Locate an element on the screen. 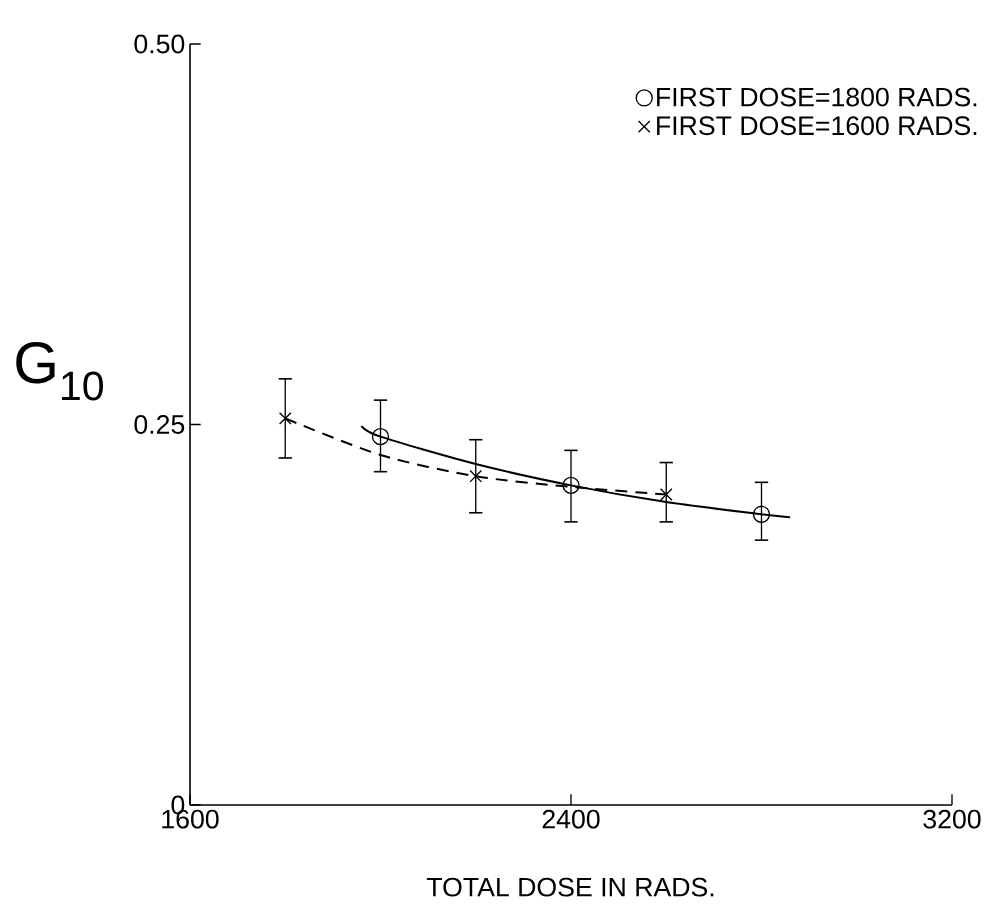 This screenshot has height=917, width=1004. y-axis-title: G$_{10}$ is located at coordinates (60, 371).